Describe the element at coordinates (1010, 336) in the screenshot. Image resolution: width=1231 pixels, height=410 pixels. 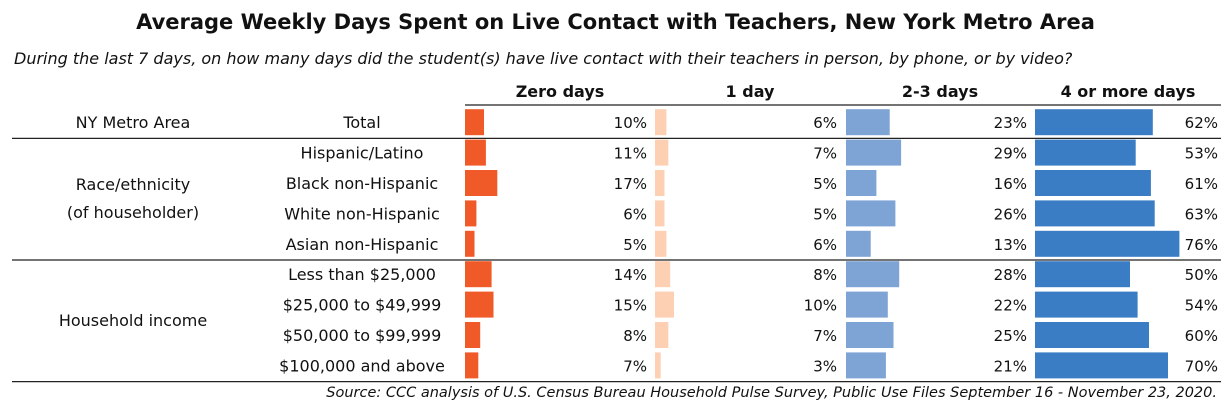
I see `data-label: 25%` at that location.